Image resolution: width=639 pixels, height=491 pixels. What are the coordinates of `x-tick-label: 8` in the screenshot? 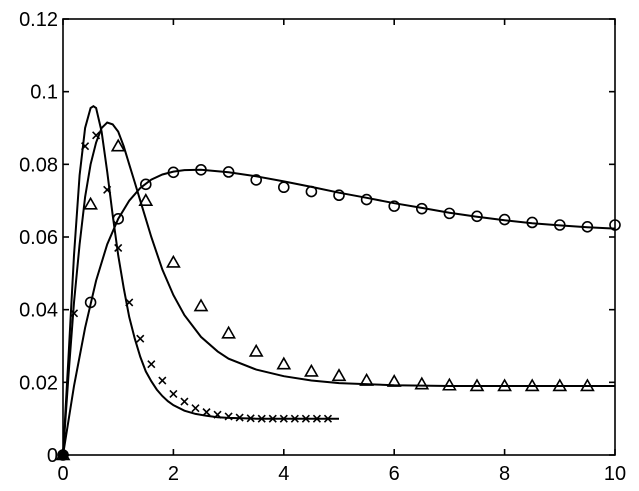 It's located at (504, 474).